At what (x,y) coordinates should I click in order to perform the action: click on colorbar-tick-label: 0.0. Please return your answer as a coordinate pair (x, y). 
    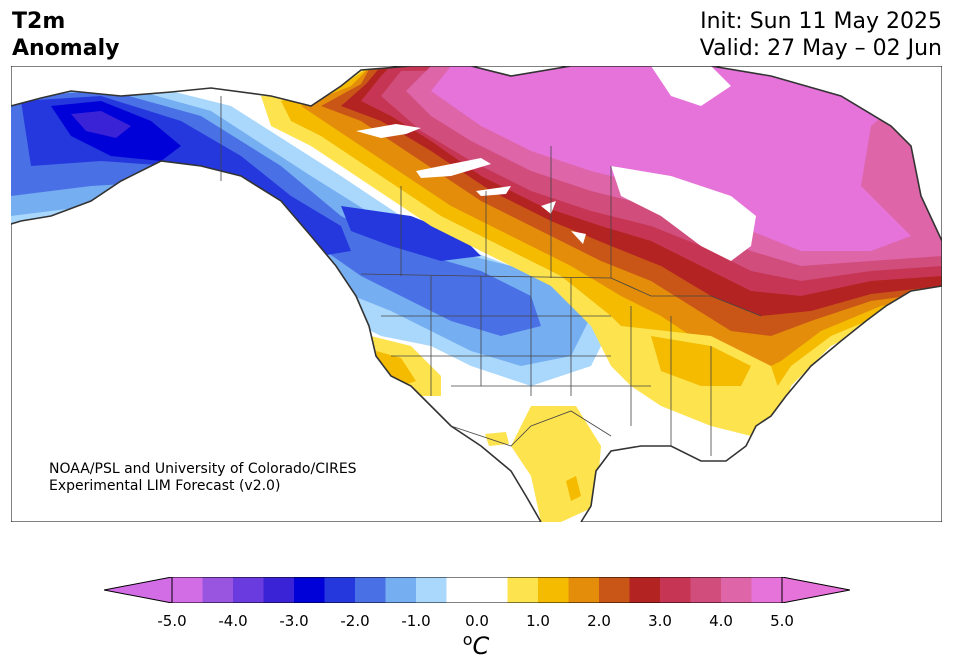
    Looking at the image, I should click on (477, 621).